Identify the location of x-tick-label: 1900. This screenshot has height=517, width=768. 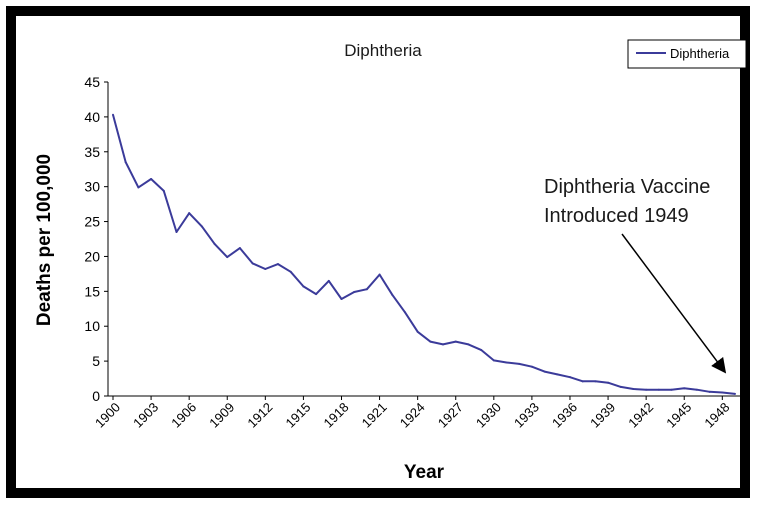
(107, 415).